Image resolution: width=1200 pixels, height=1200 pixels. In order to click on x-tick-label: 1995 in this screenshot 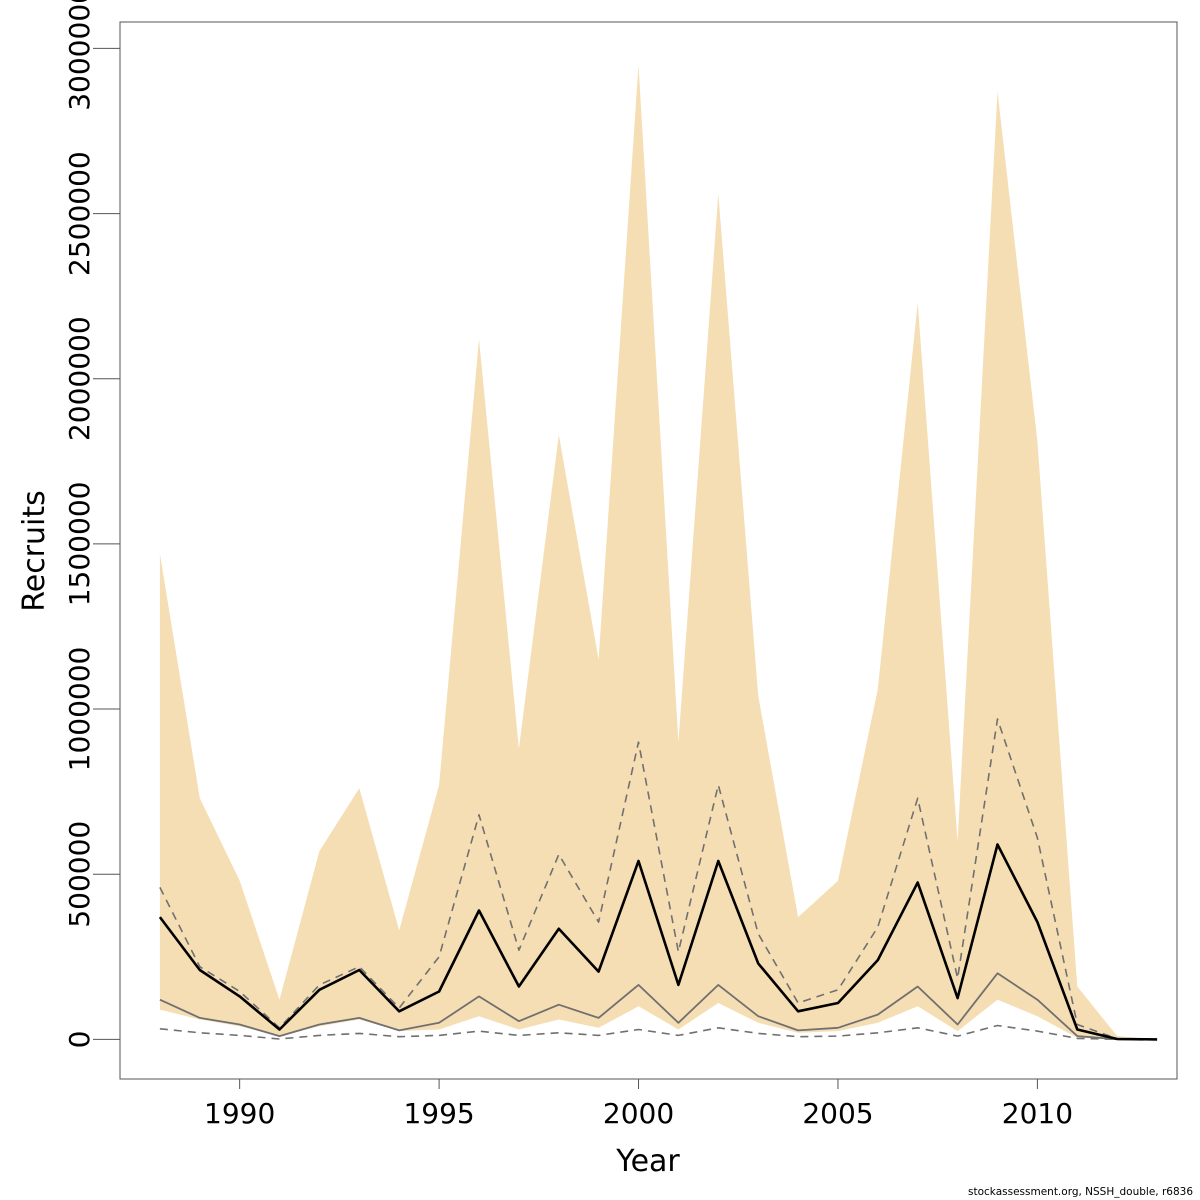, I will do `click(438, 1113)`.